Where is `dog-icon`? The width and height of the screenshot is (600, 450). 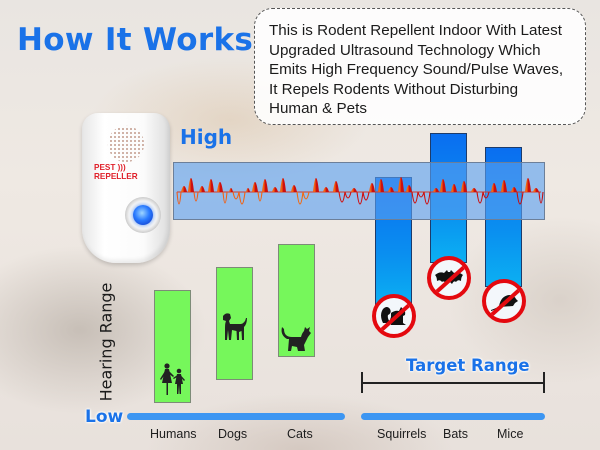
dog-icon is located at coordinates (235, 326).